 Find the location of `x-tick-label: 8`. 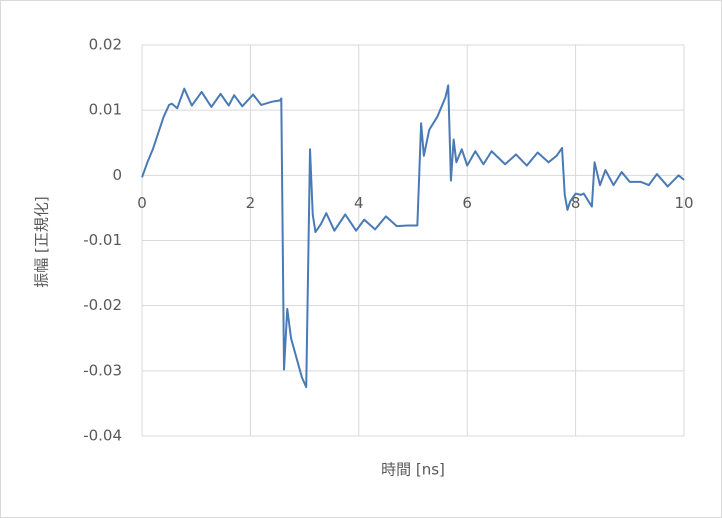

x-tick-label: 8 is located at coordinates (576, 203).